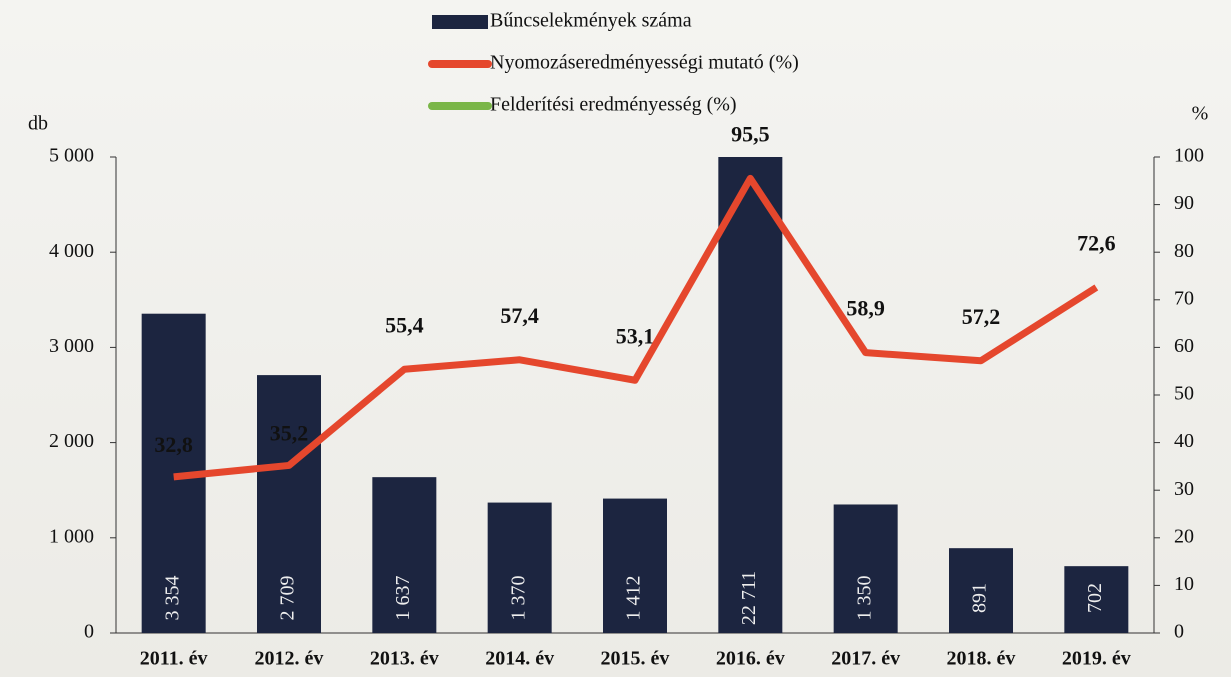 Image resolution: width=1231 pixels, height=677 pixels. I want to click on bar-value-label: 891, so click(980, 598).